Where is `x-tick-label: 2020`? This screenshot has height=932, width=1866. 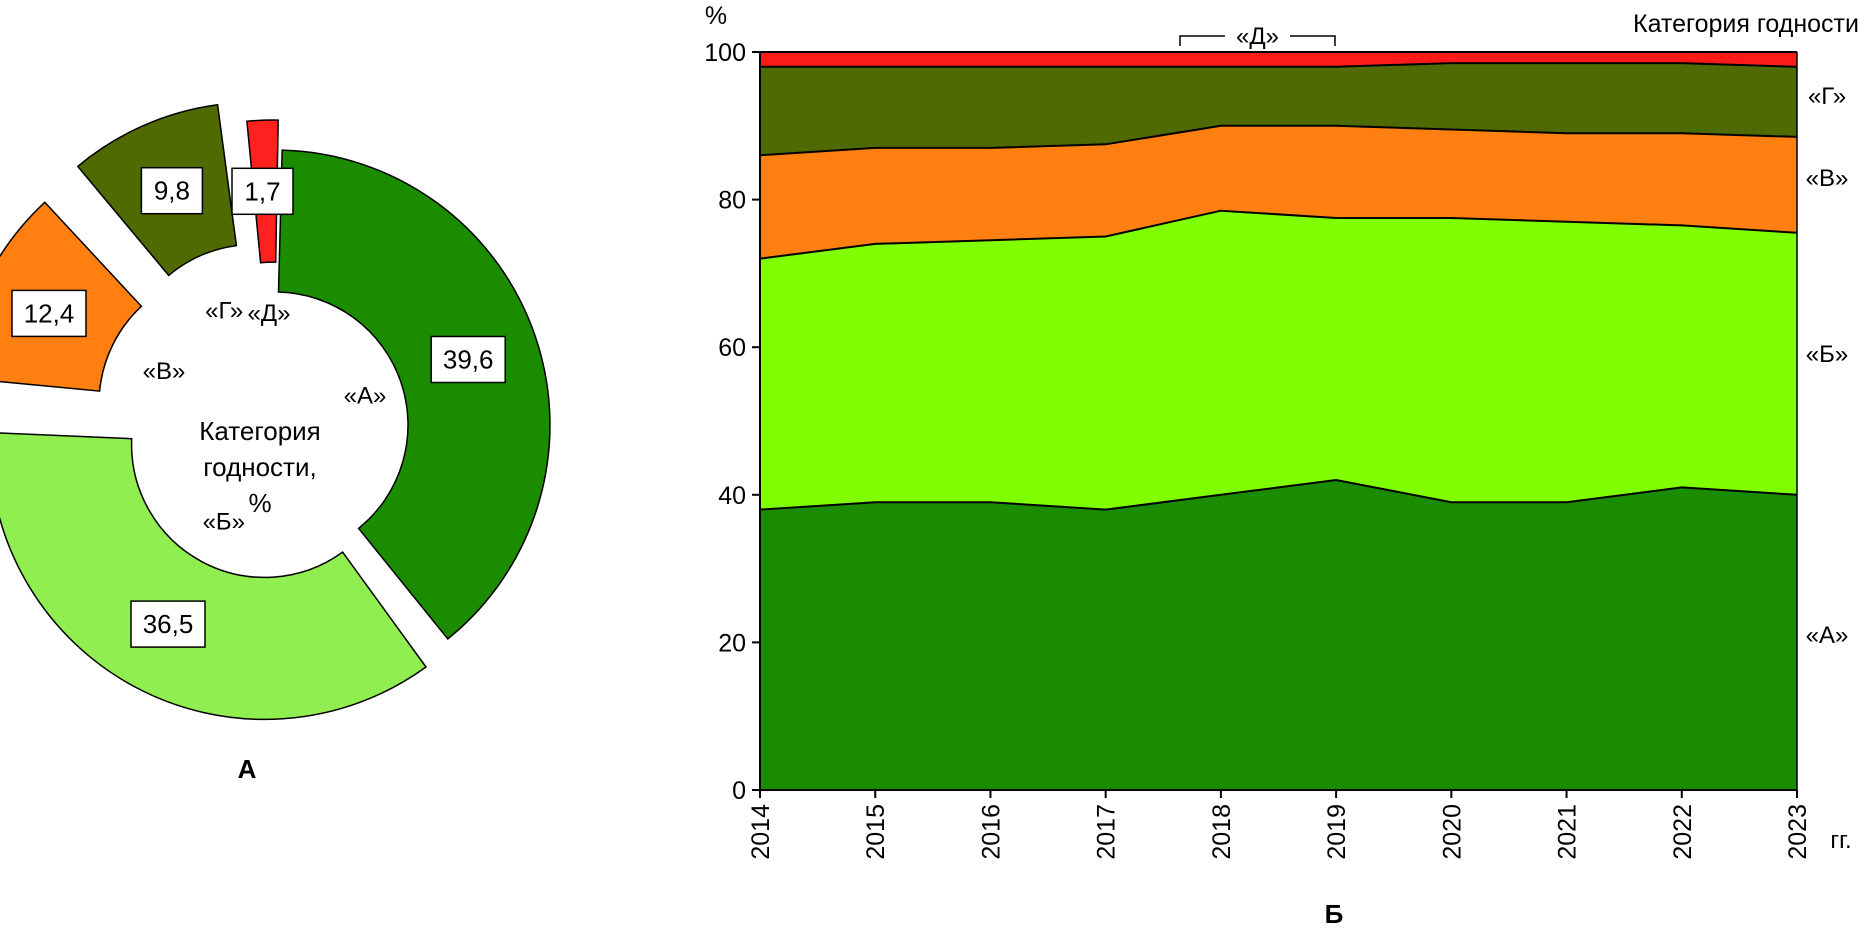
x-tick-label: 2020 is located at coordinates (1452, 832).